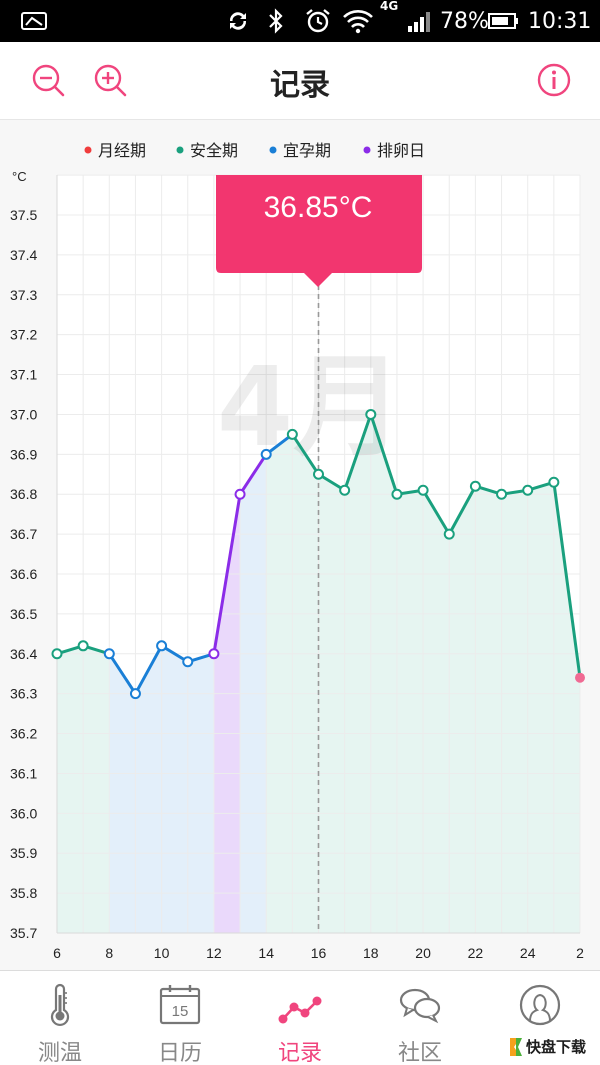 The image size is (600, 1065). What do you see at coordinates (23, 773) in the screenshot?
I see `y-tick-label: 36.1` at bounding box center [23, 773].